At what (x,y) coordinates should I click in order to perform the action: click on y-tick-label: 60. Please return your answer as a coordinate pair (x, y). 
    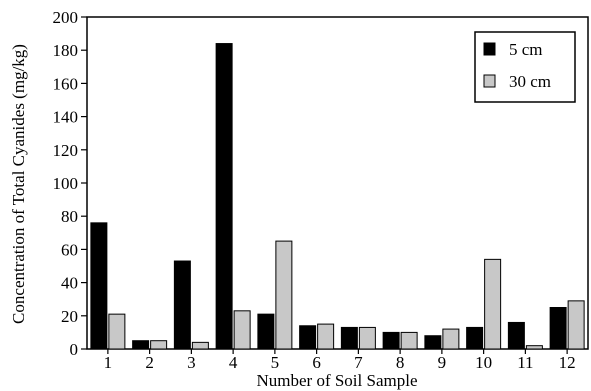
    Looking at the image, I should click on (69, 249).